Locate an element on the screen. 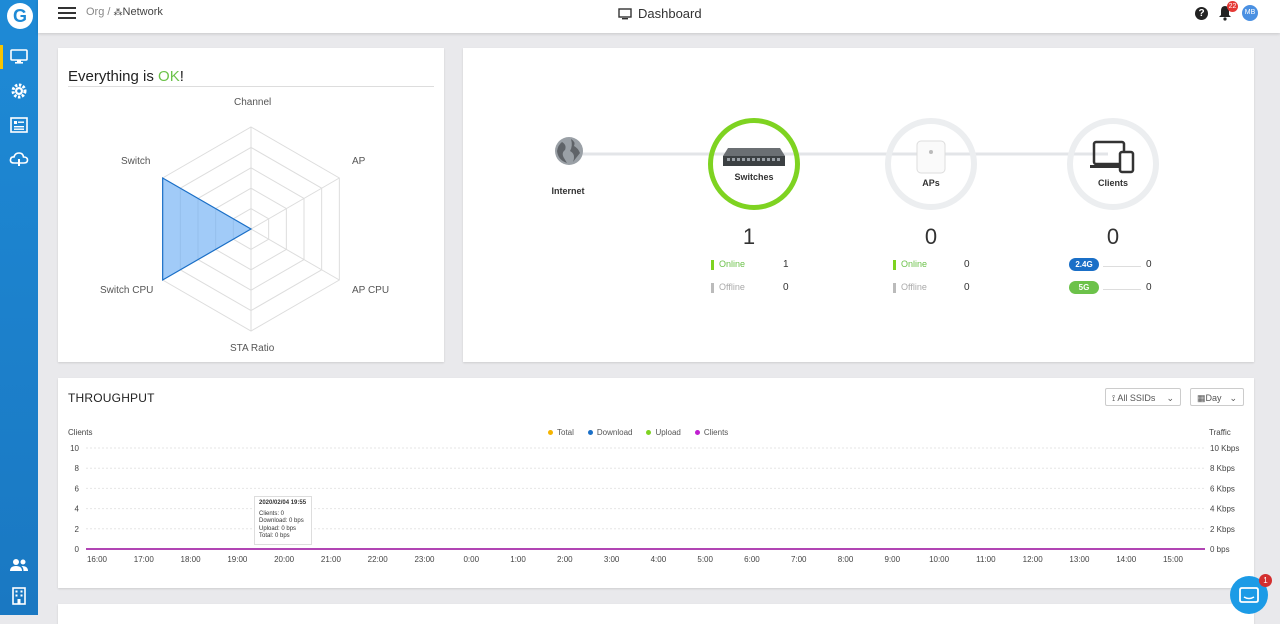 This screenshot has width=1280, height=624. period-select-value: Day is located at coordinates (1213, 398).